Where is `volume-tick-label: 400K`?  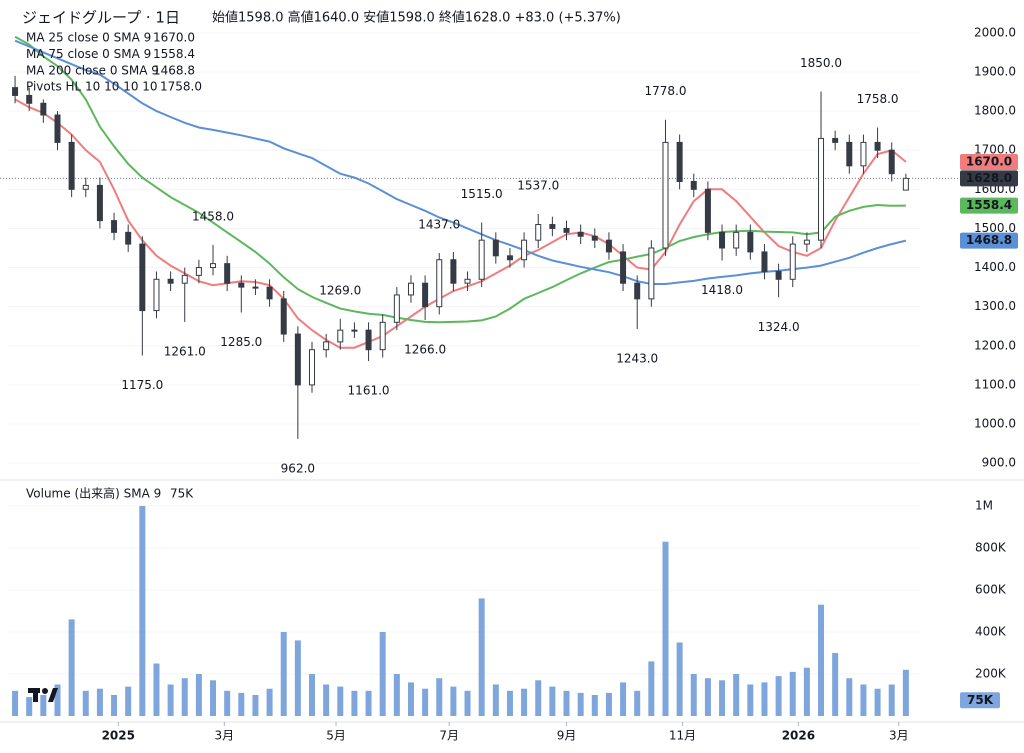
volume-tick-label: 400K is located at coordinates (991, 632).